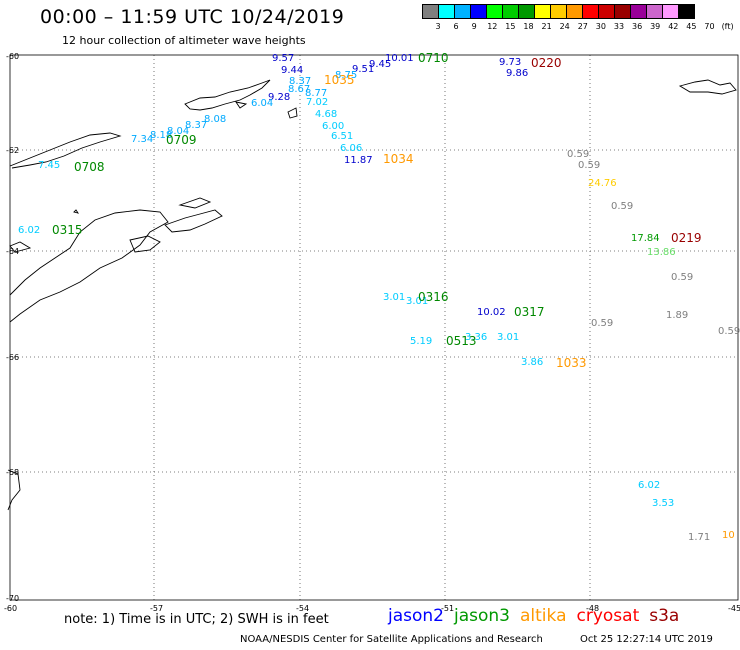 The image size is (740, 650). I want to click on timestamp-text: Oct 25 12:27:14 UTC 2019, so click(646, 639).